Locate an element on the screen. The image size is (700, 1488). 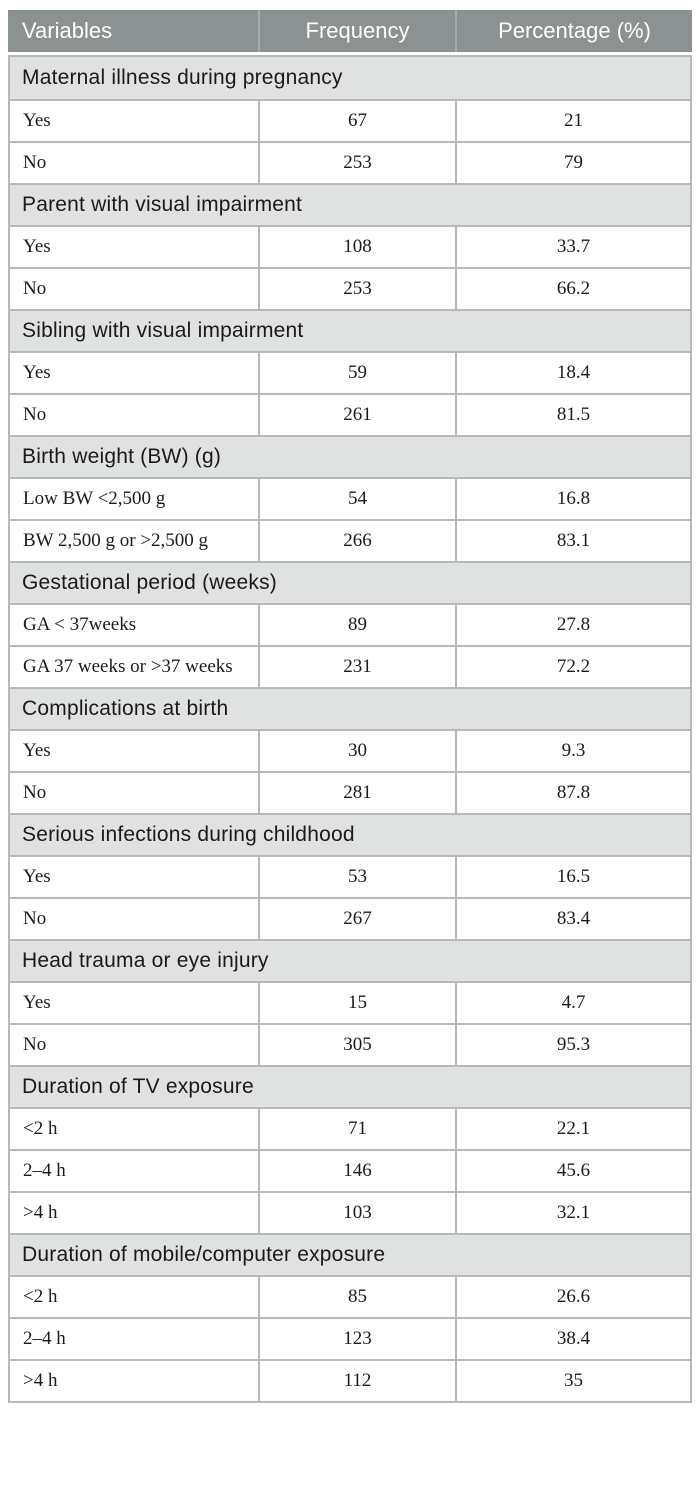
cell-frequency: 67 is located at coordinates (356, 121).